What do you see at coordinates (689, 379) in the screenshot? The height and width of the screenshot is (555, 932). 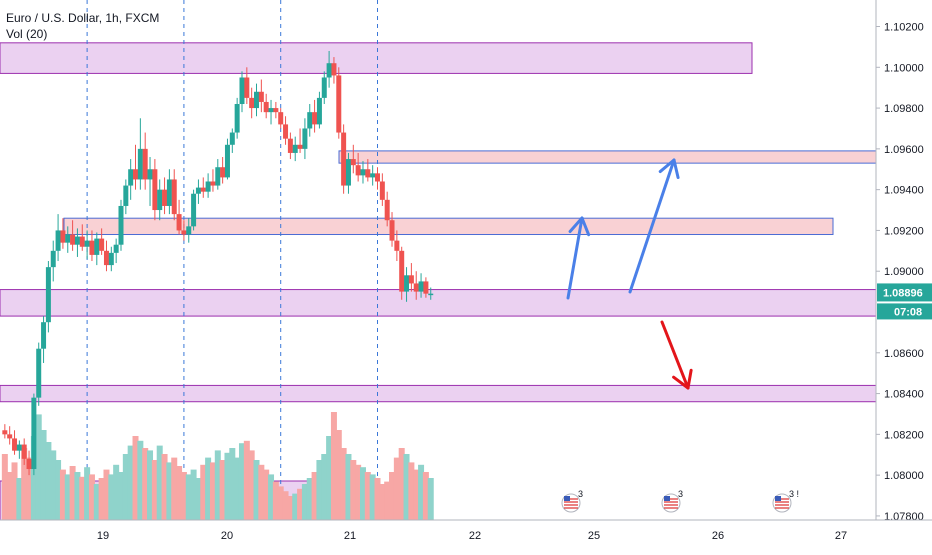 I see `arrow-down-head` at bounding box center [689, 379].